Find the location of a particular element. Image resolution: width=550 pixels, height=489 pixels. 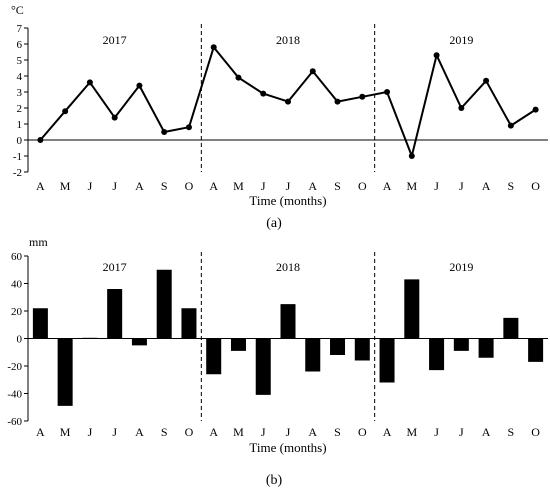

y-tick-label: -20 is located at coordinates (14, 367).